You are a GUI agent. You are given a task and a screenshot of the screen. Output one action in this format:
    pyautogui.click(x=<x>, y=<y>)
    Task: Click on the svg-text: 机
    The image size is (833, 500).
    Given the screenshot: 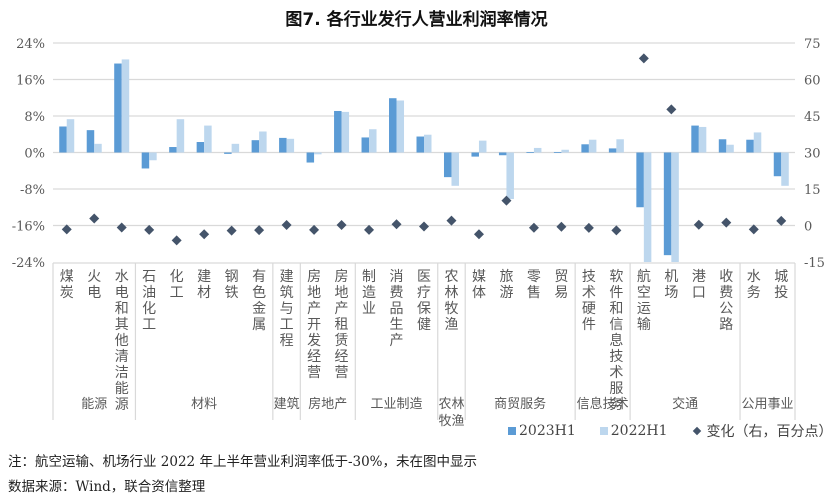 What is the action you would take?
    pyautogui.click(x=671, y=277)
    